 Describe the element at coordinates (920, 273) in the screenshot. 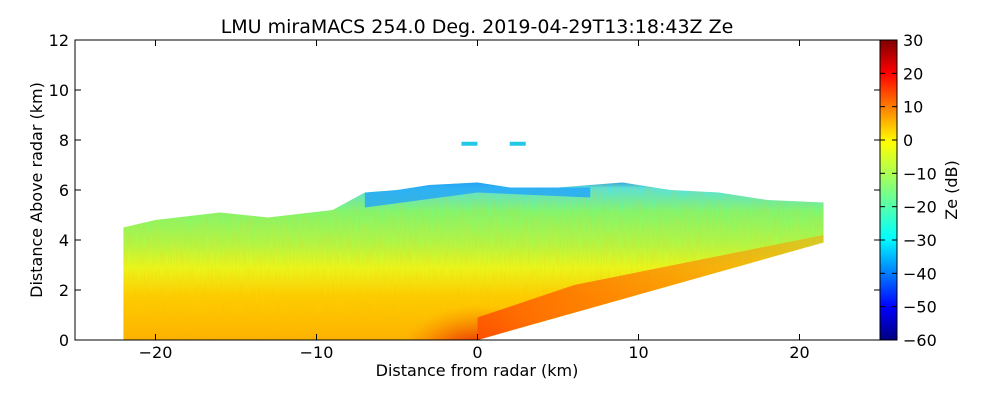

I see `colorbar-tick-label: −40` at that location.